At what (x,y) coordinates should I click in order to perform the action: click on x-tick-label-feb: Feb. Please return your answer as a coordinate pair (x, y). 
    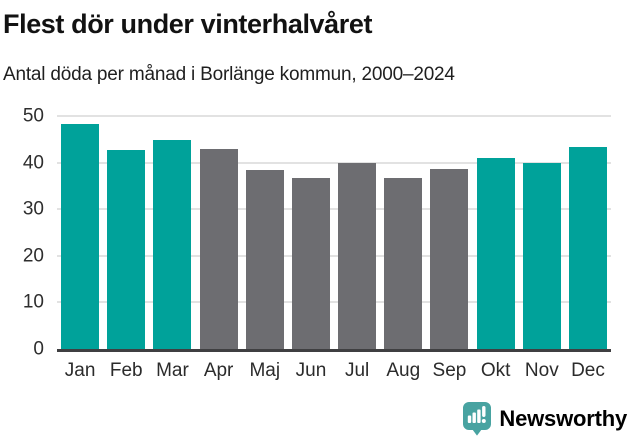
    Looking at the image, I should click on (126, 370).